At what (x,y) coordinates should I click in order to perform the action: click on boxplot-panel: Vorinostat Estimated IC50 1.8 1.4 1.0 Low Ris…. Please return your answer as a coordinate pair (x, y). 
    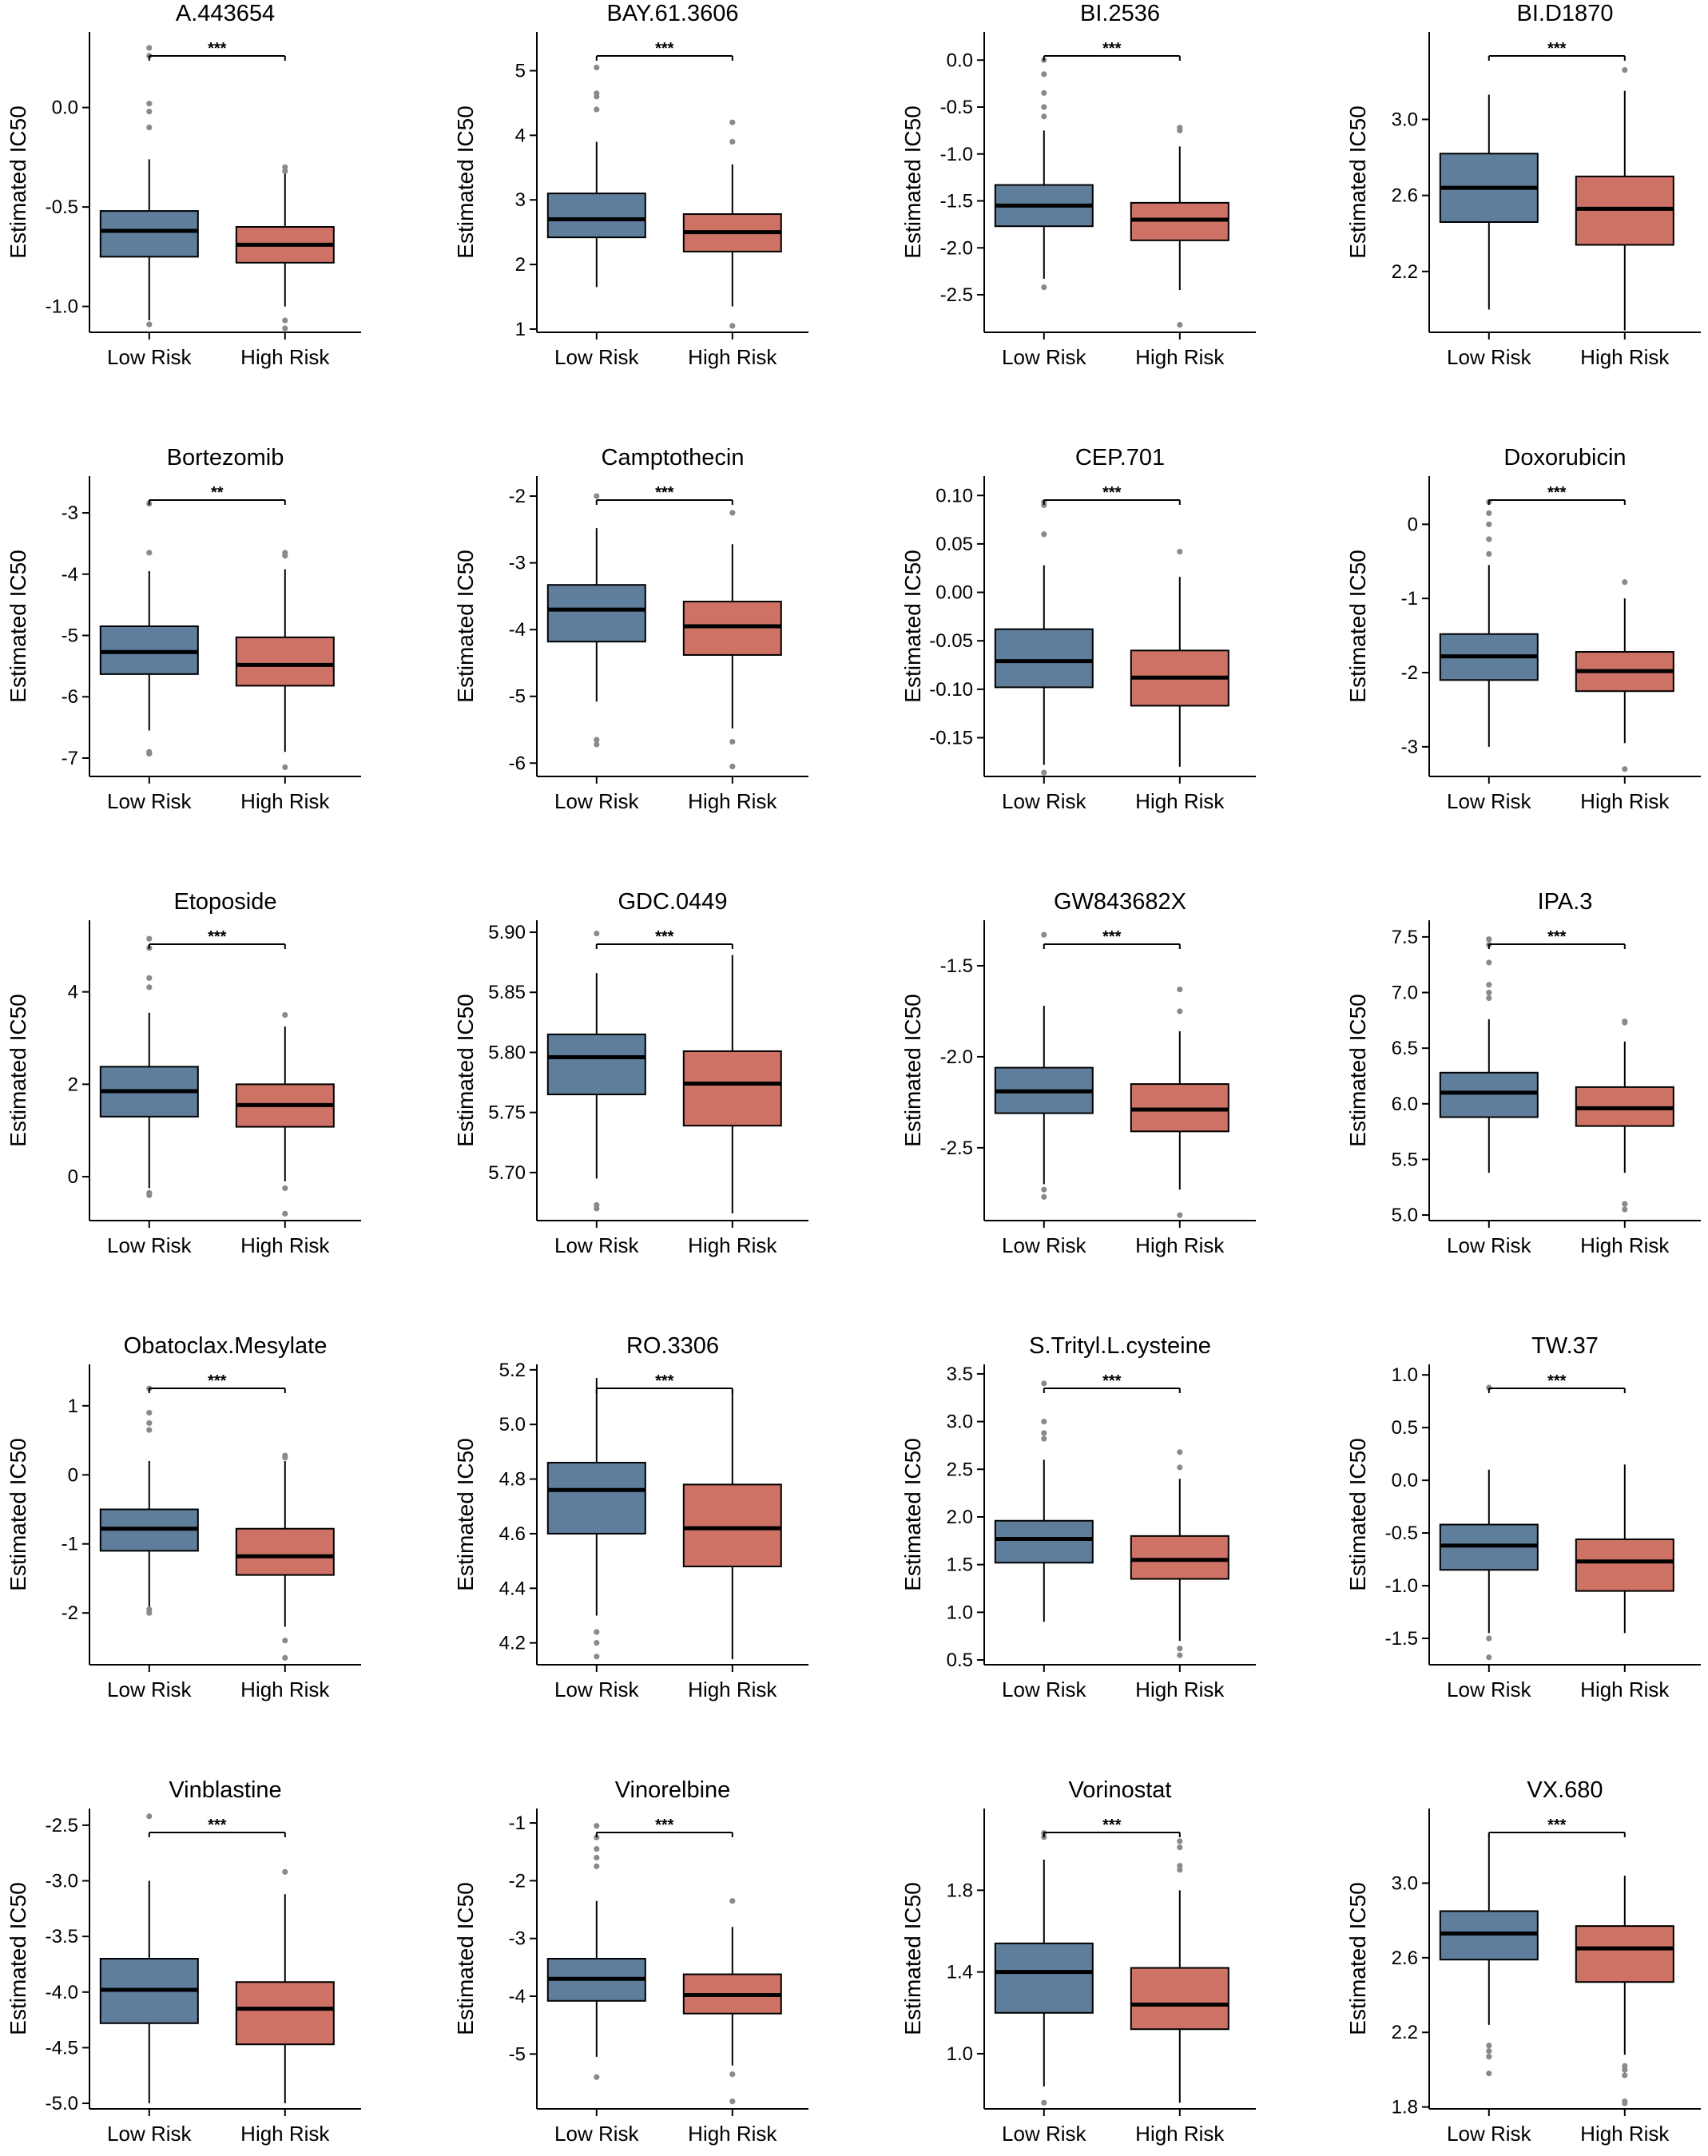
    Looking at the image, I should click on (1078, 1961).